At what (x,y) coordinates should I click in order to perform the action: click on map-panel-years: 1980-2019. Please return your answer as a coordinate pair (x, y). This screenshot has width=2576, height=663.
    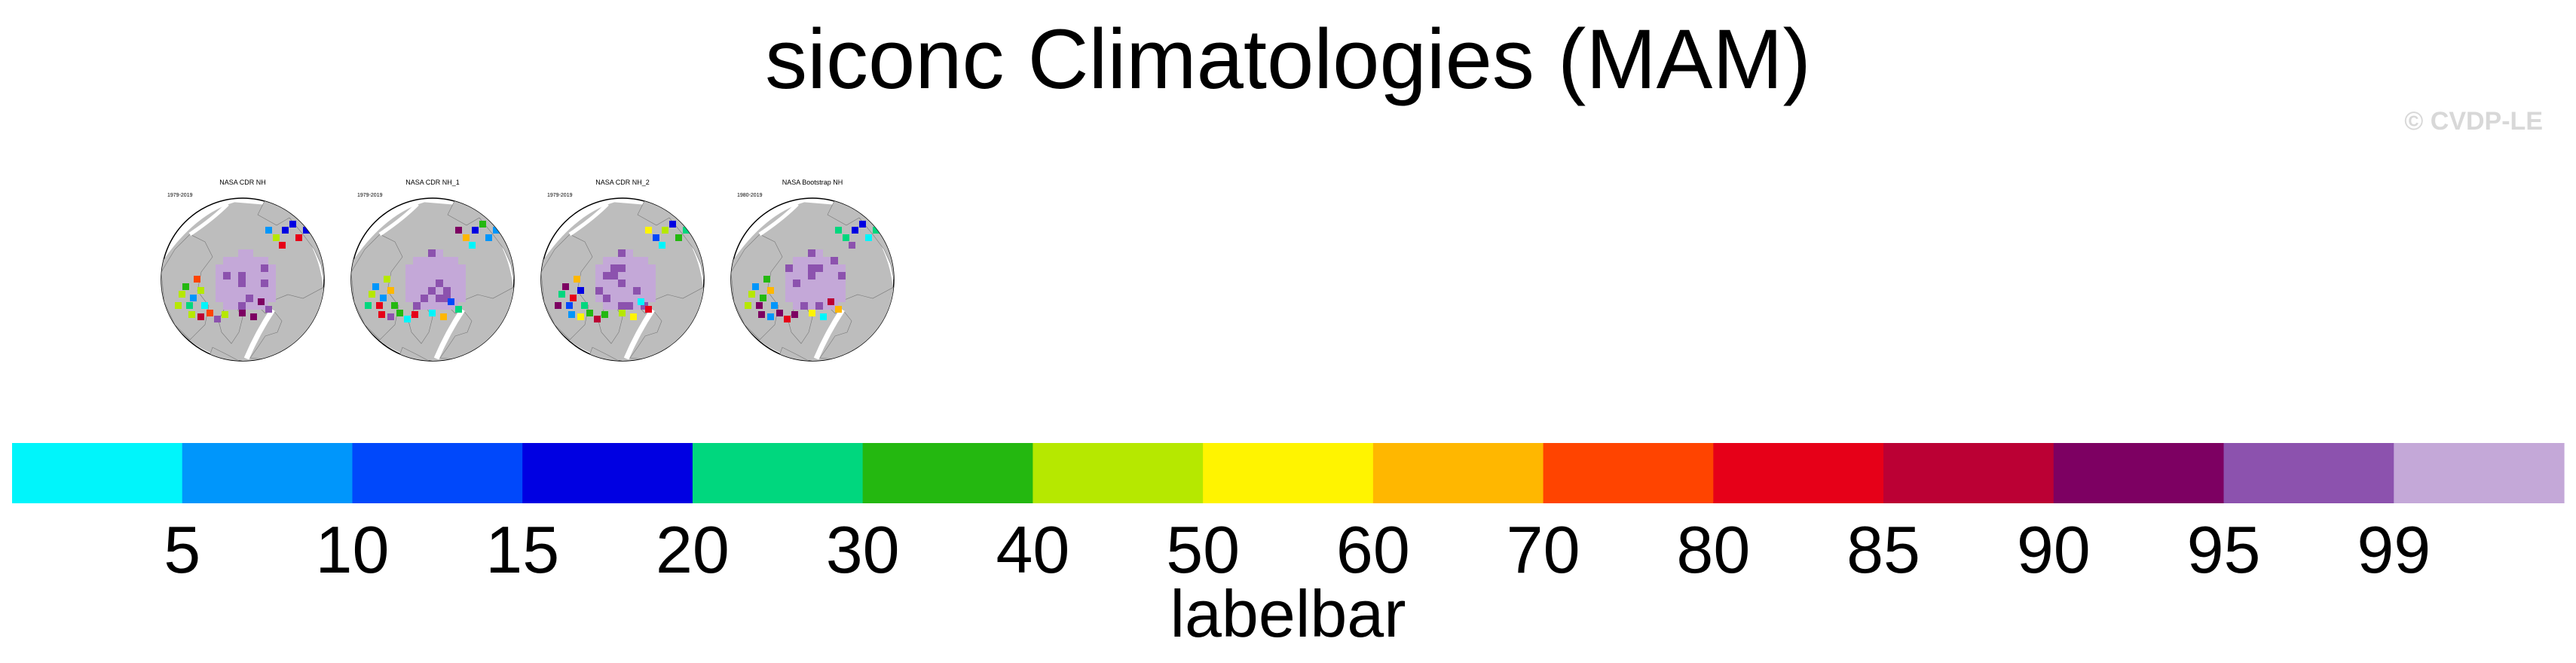
    Looking at the image, I should click on (750, 195).